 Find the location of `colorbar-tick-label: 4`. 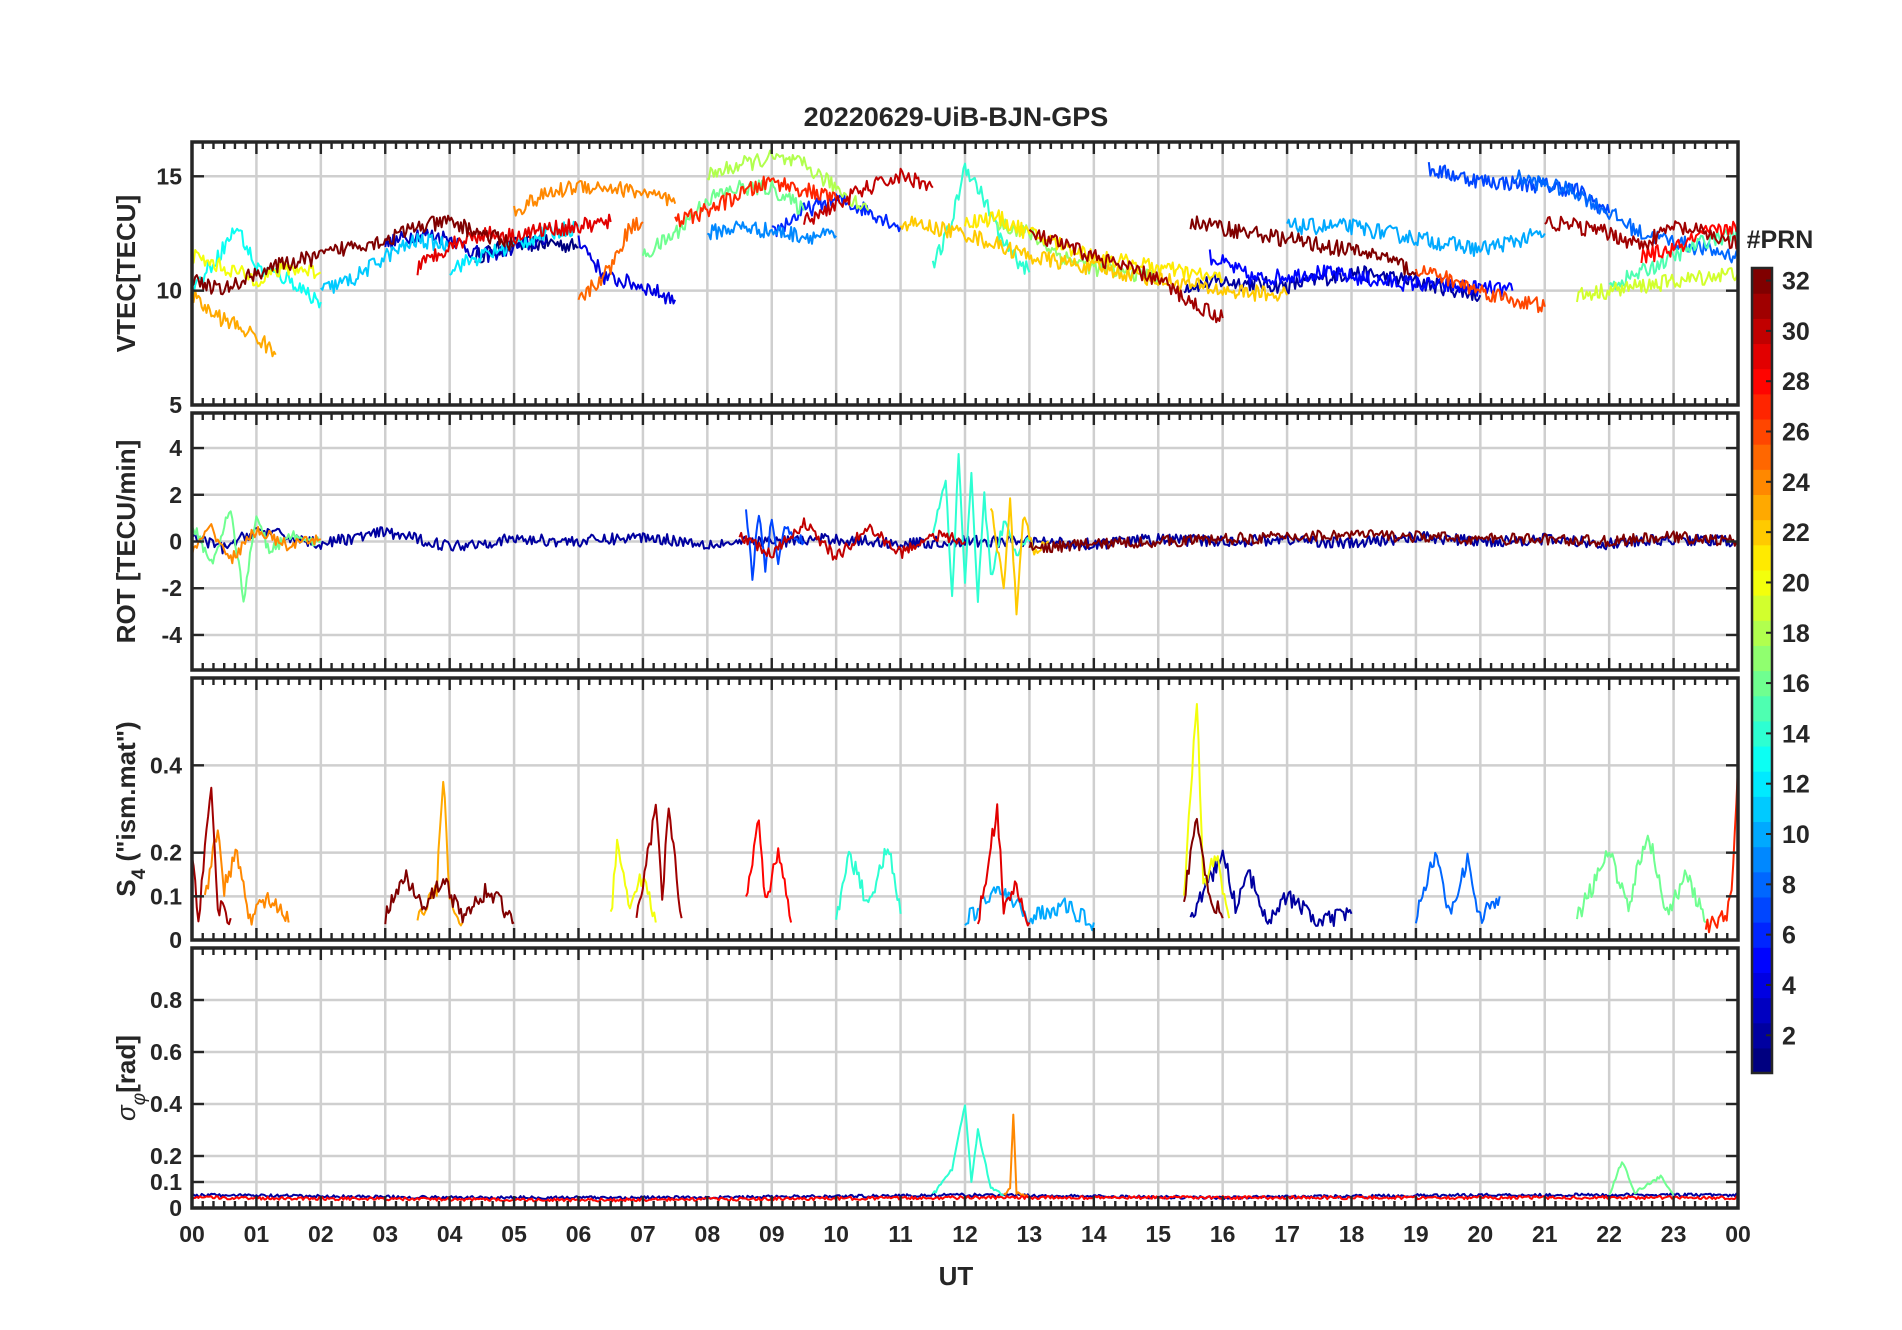

colorbar-tick-label: 4 is located at coordinates (1789, 986).